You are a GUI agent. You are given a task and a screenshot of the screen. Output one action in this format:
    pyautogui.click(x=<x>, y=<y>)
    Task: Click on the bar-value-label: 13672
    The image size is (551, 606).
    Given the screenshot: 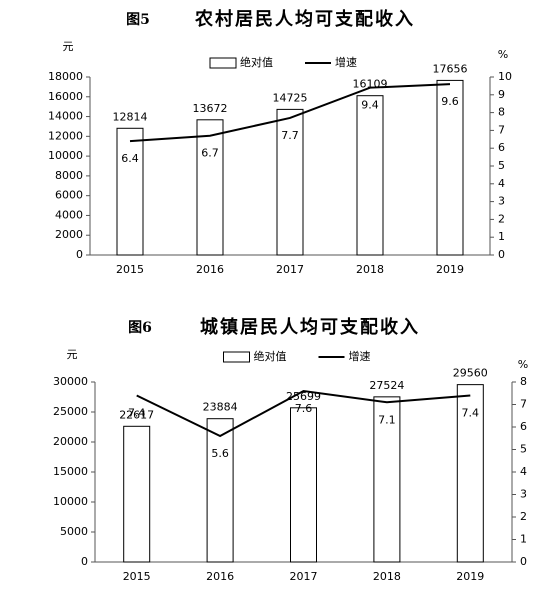 What is the action you would take?
    pyautogui.click(x=210, y=108)
    